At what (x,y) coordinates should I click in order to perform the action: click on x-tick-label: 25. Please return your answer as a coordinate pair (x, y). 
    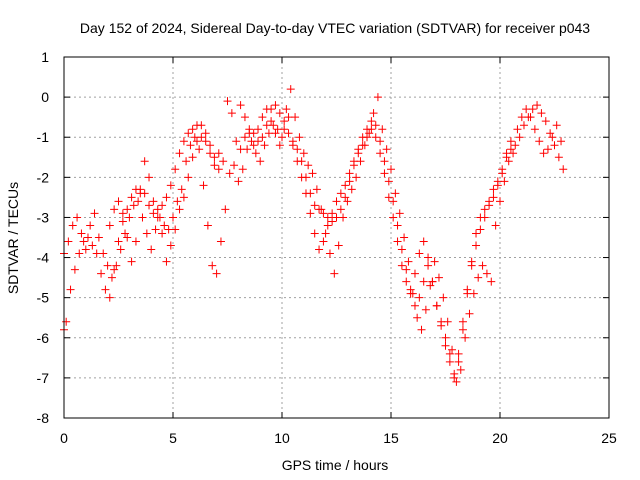
    Looking at the image, I should click on (609, 438).